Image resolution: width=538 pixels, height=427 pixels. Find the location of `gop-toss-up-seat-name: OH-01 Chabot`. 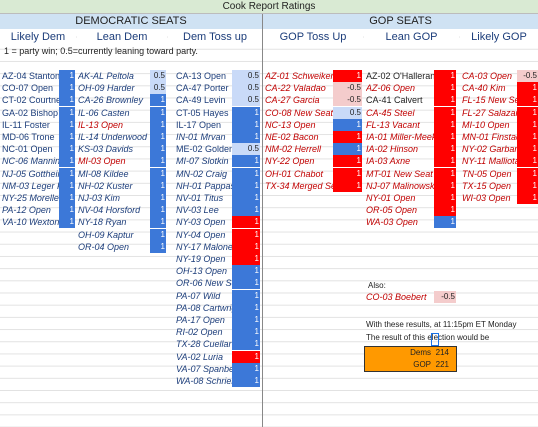

gop-toss-up-seat-name: OH-01 Chabot is located at coordinates (294, 173).